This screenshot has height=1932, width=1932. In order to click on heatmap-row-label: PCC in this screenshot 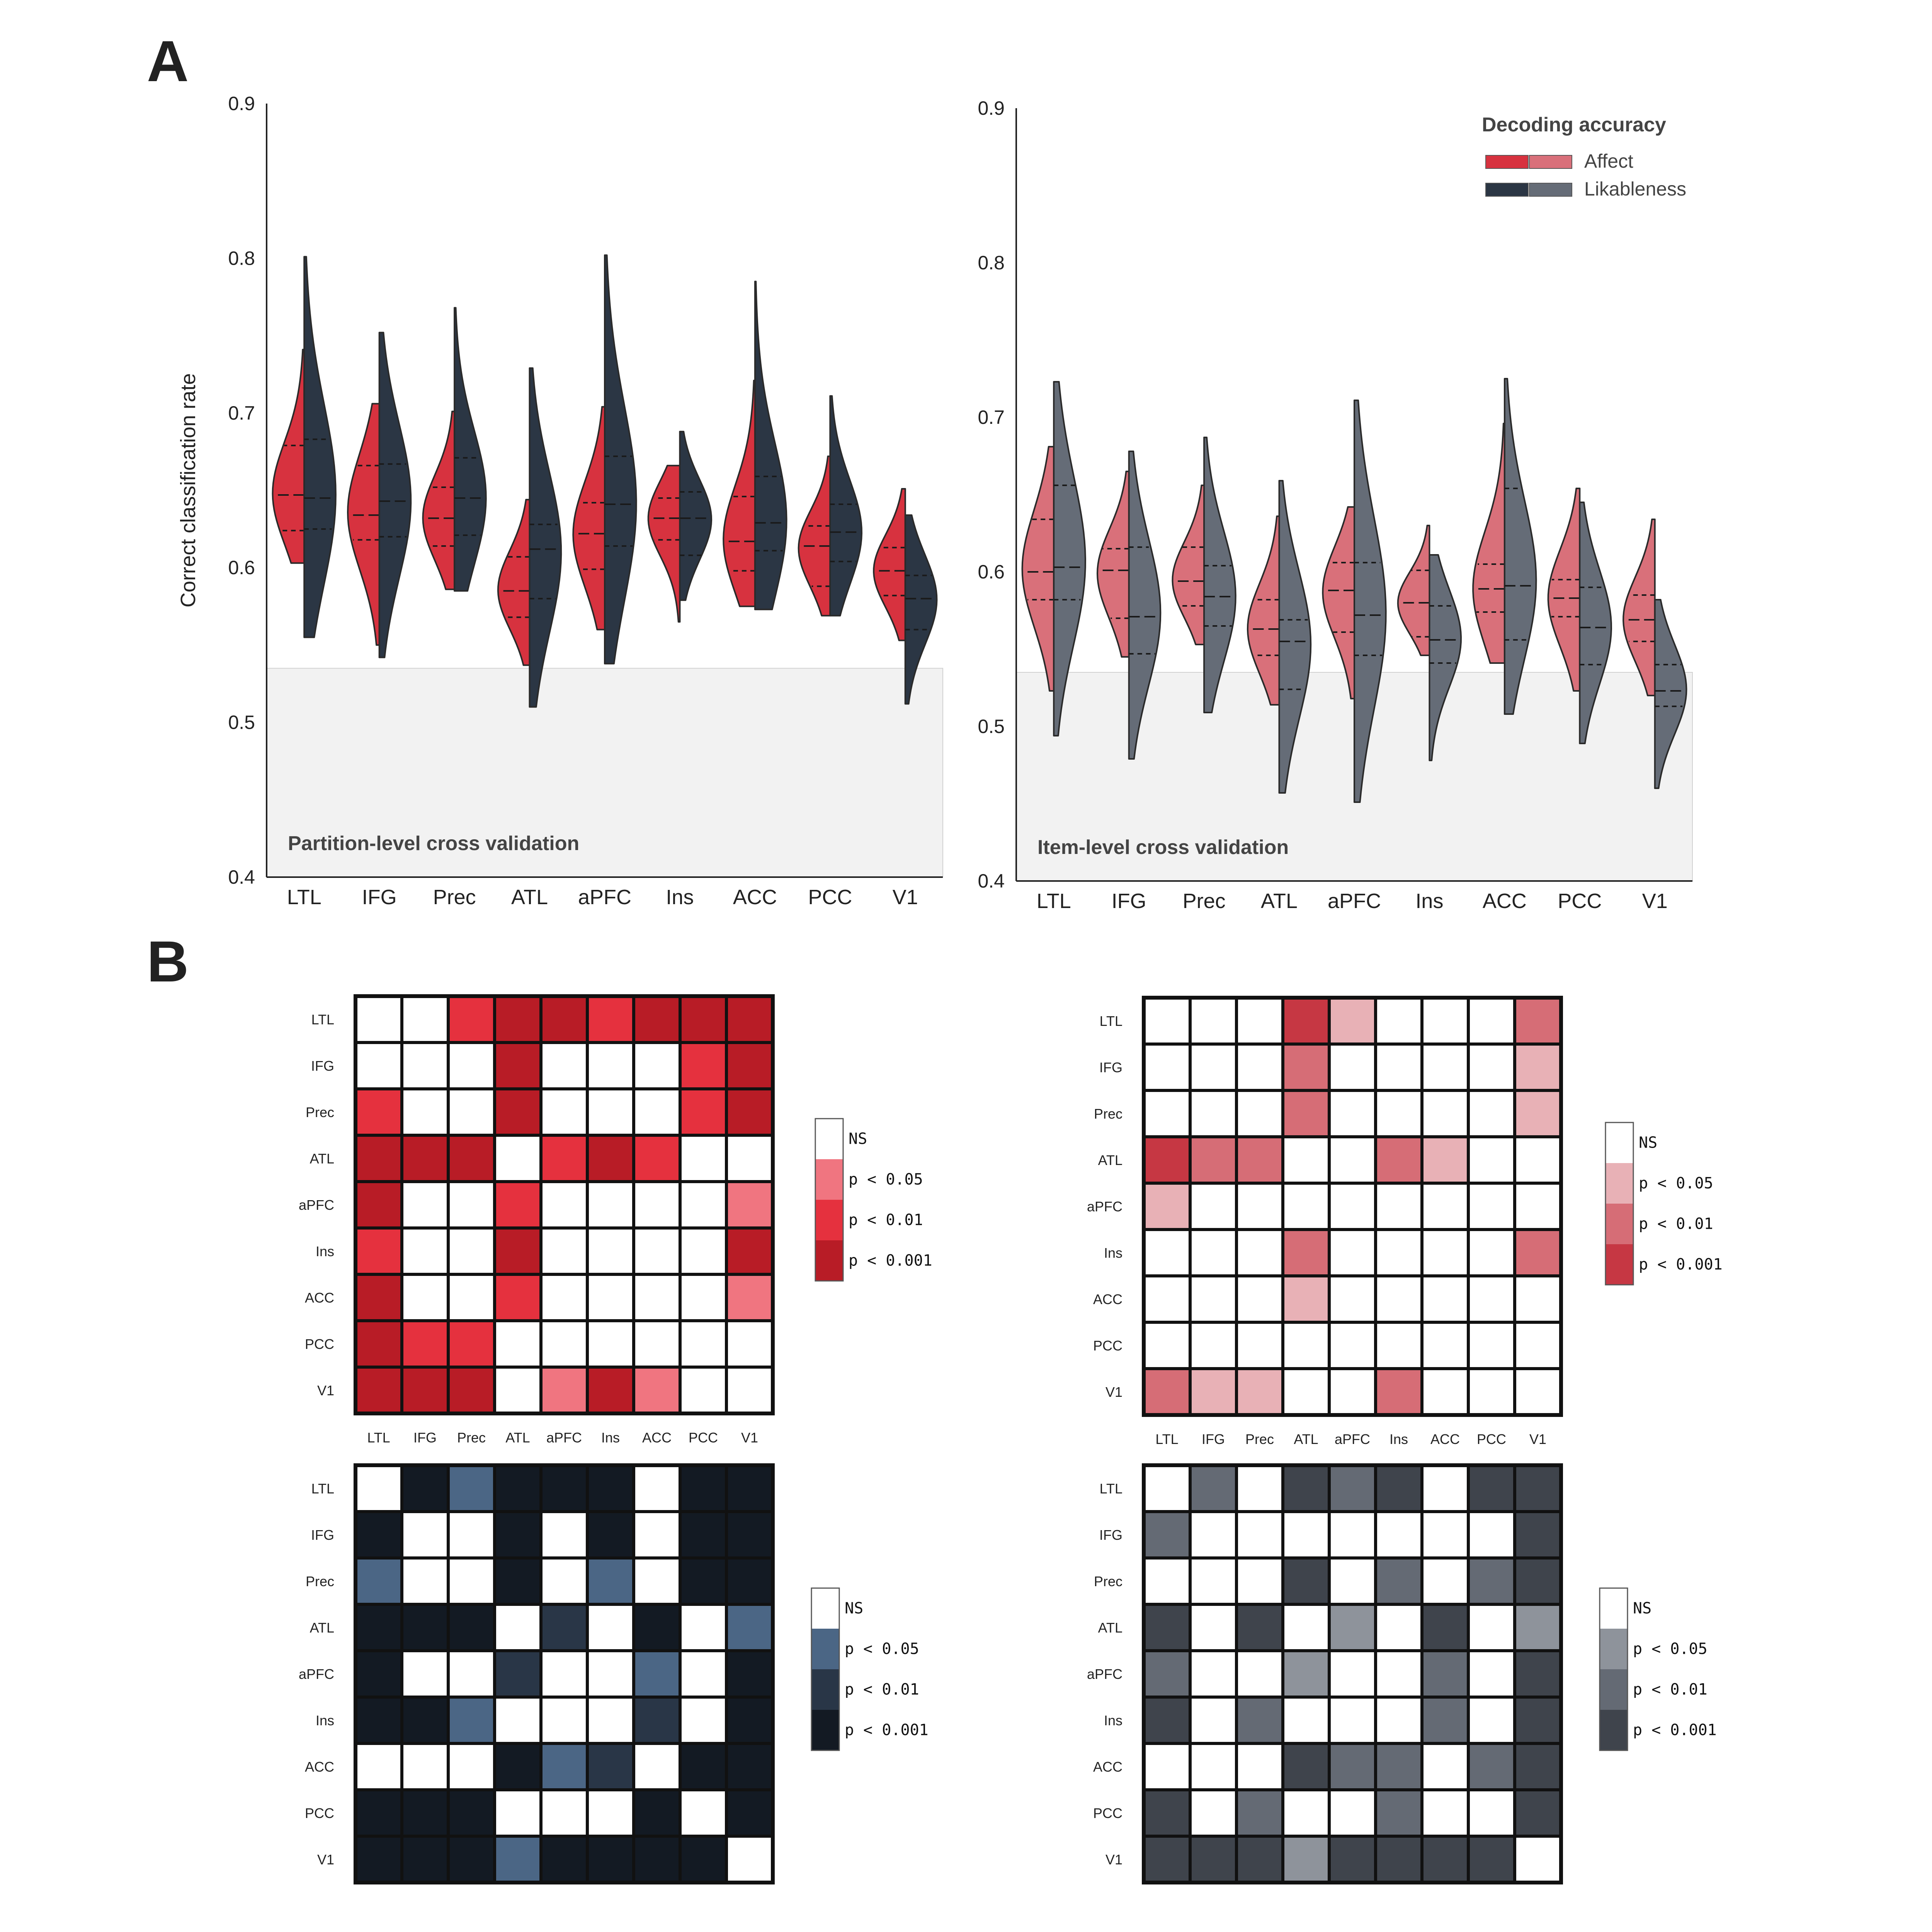, I will do `click(319, 1344)`.